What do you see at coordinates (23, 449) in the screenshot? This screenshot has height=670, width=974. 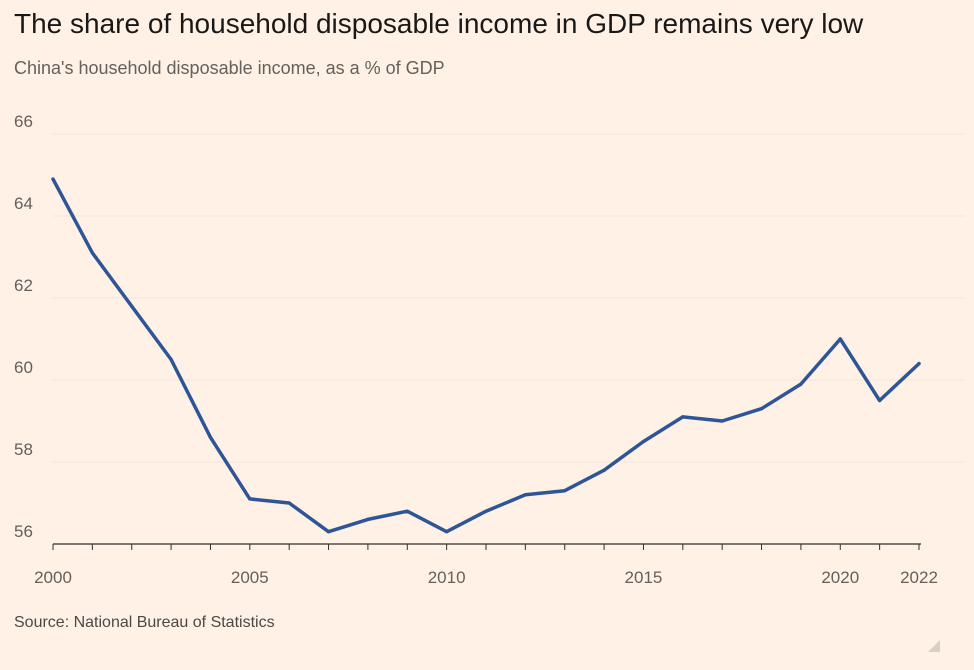 I see `y-tick-label: 58` at bounding box center [23, 449].